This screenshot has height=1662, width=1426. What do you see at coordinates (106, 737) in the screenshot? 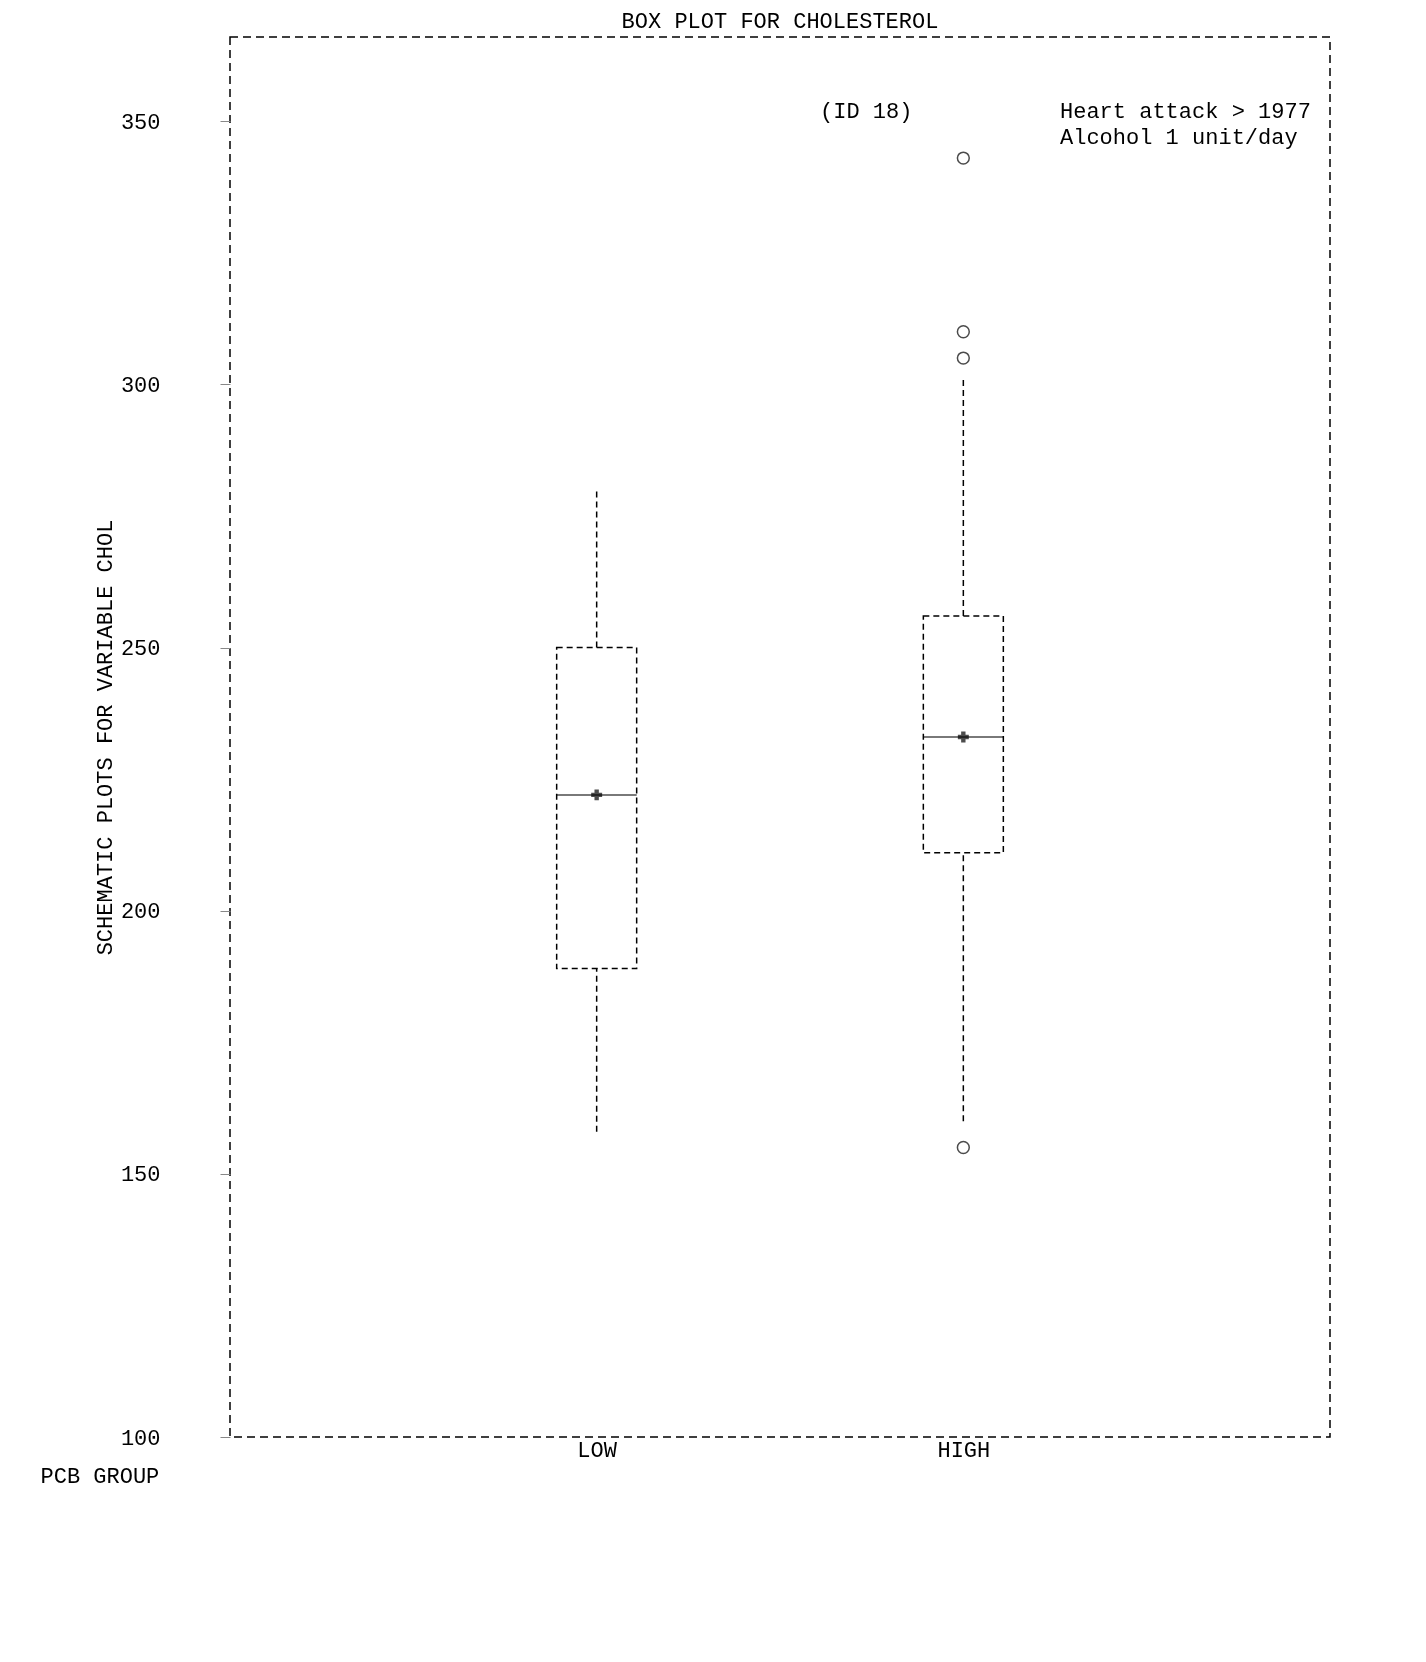
I see `y-axis-title: SCHEMATIC PLOTS FOR VARIABLE CHOL` at bounding box center [106, 737].